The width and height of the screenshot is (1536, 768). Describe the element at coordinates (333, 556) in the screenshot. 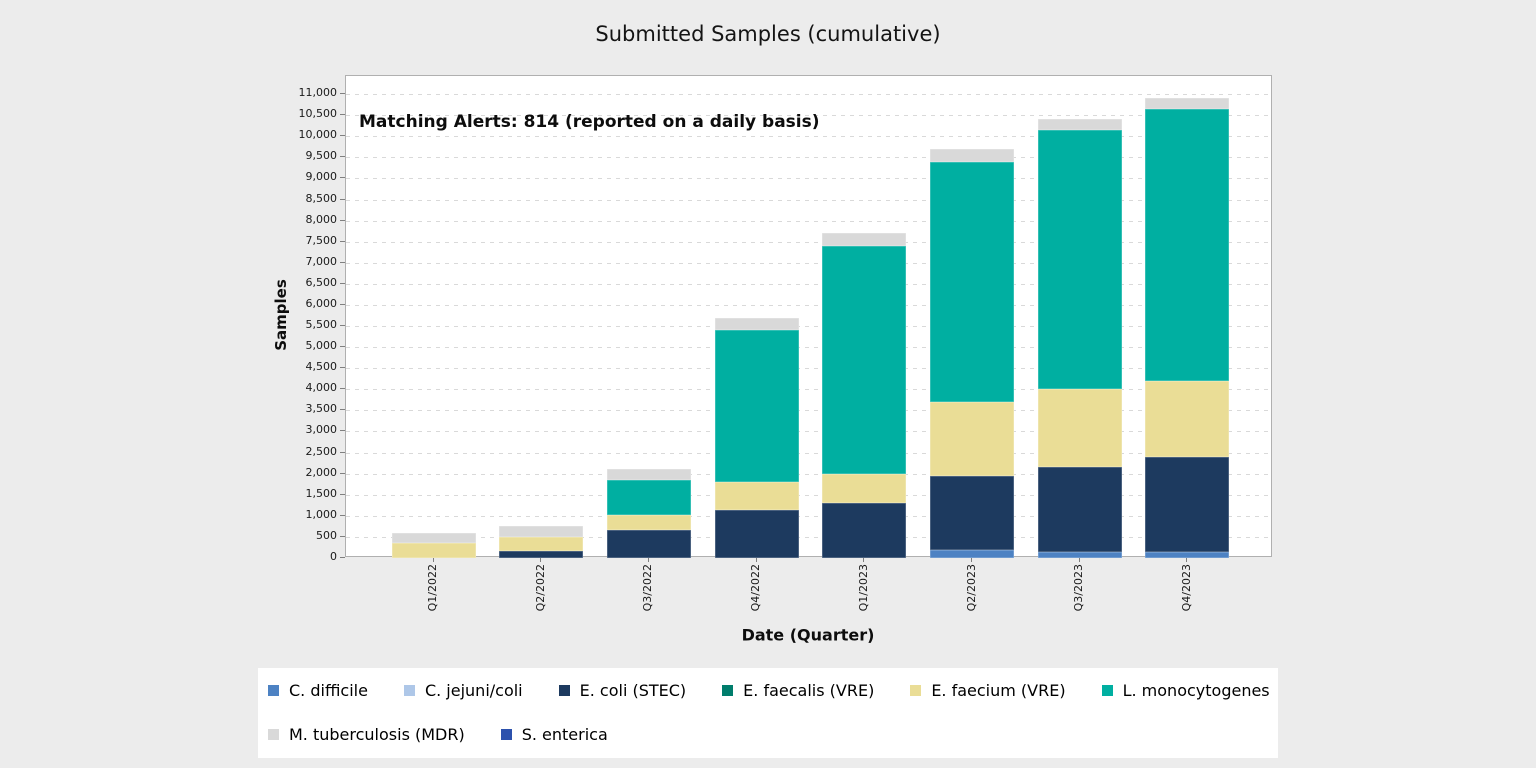

I see `y-axis-tick-label: 0` at that location.